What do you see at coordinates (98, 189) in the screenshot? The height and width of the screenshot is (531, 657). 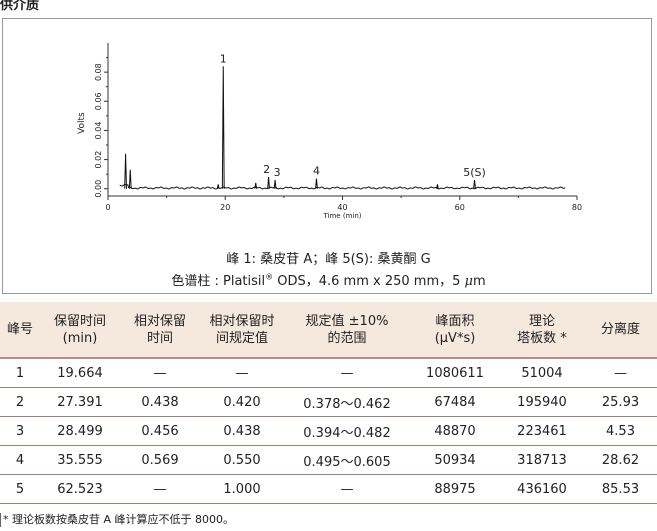 I see `y-tick-label: 0.00` at bounding box center [98, 189].